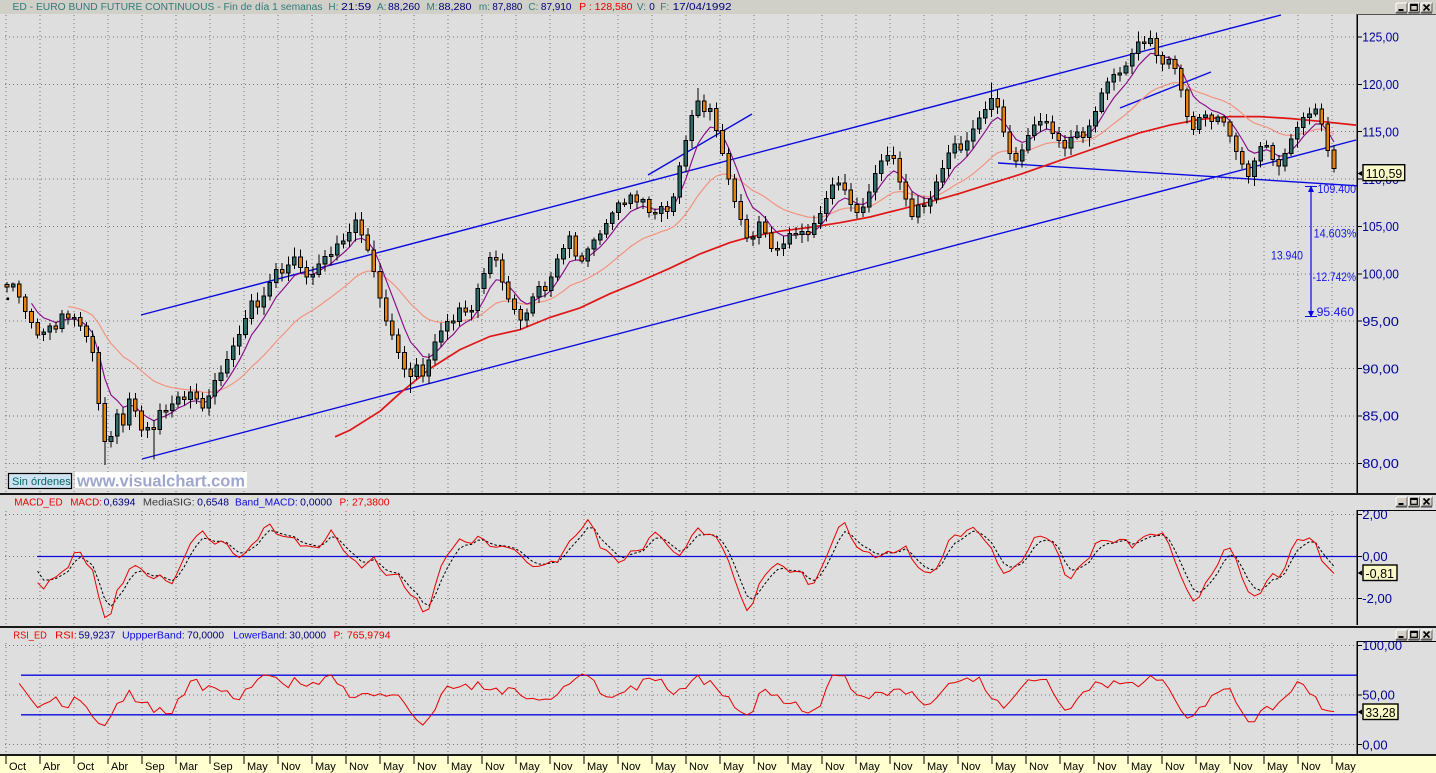  What do you see at coordinates (1380, 131) in the screenshot?
I see `svg-text: 115,00` at bounding box center [1380, 131].